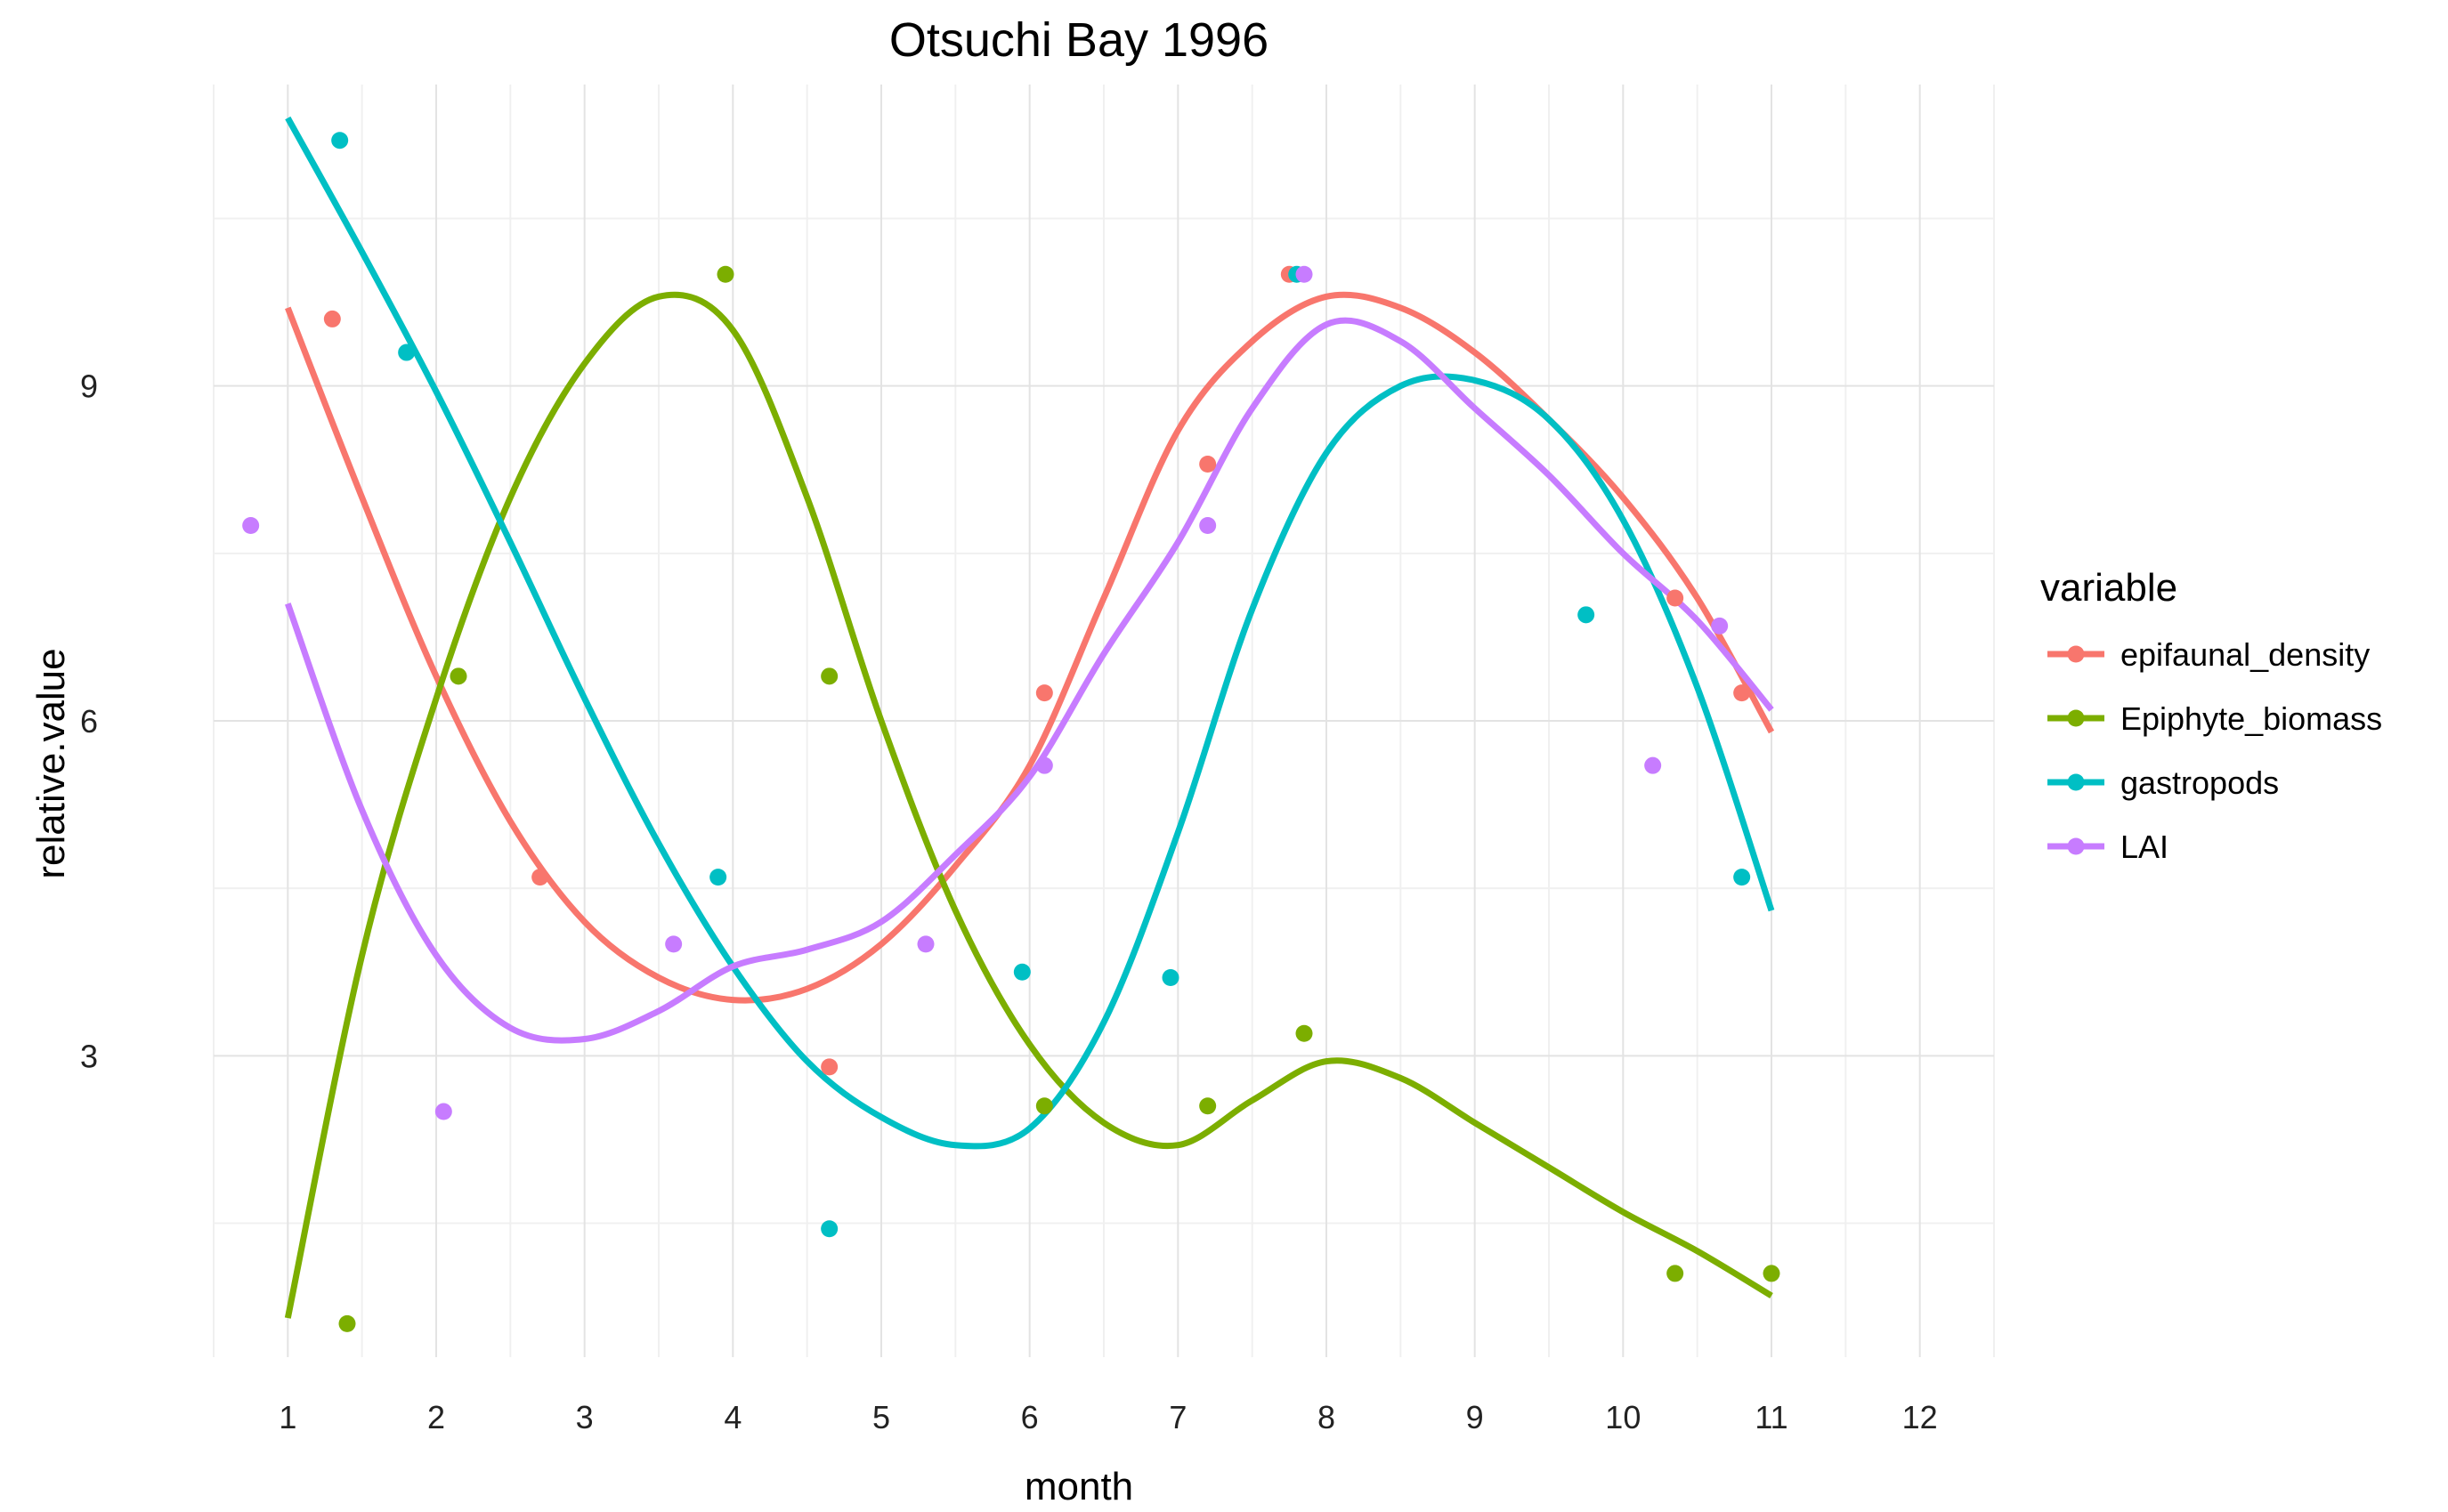 This screenshot has width=2448, height=1512. What do you see at coordinates (733, 1417) in the screenshot?
I see `x-tick-label: 4` at bounding box center [733, 1417].